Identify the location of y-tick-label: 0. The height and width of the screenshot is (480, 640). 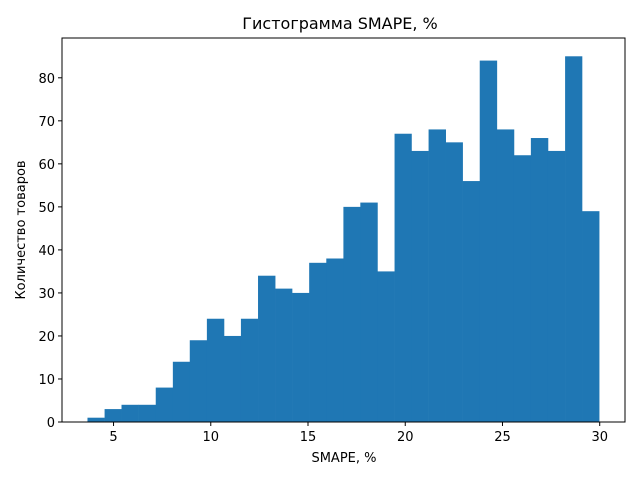
(51, 423).